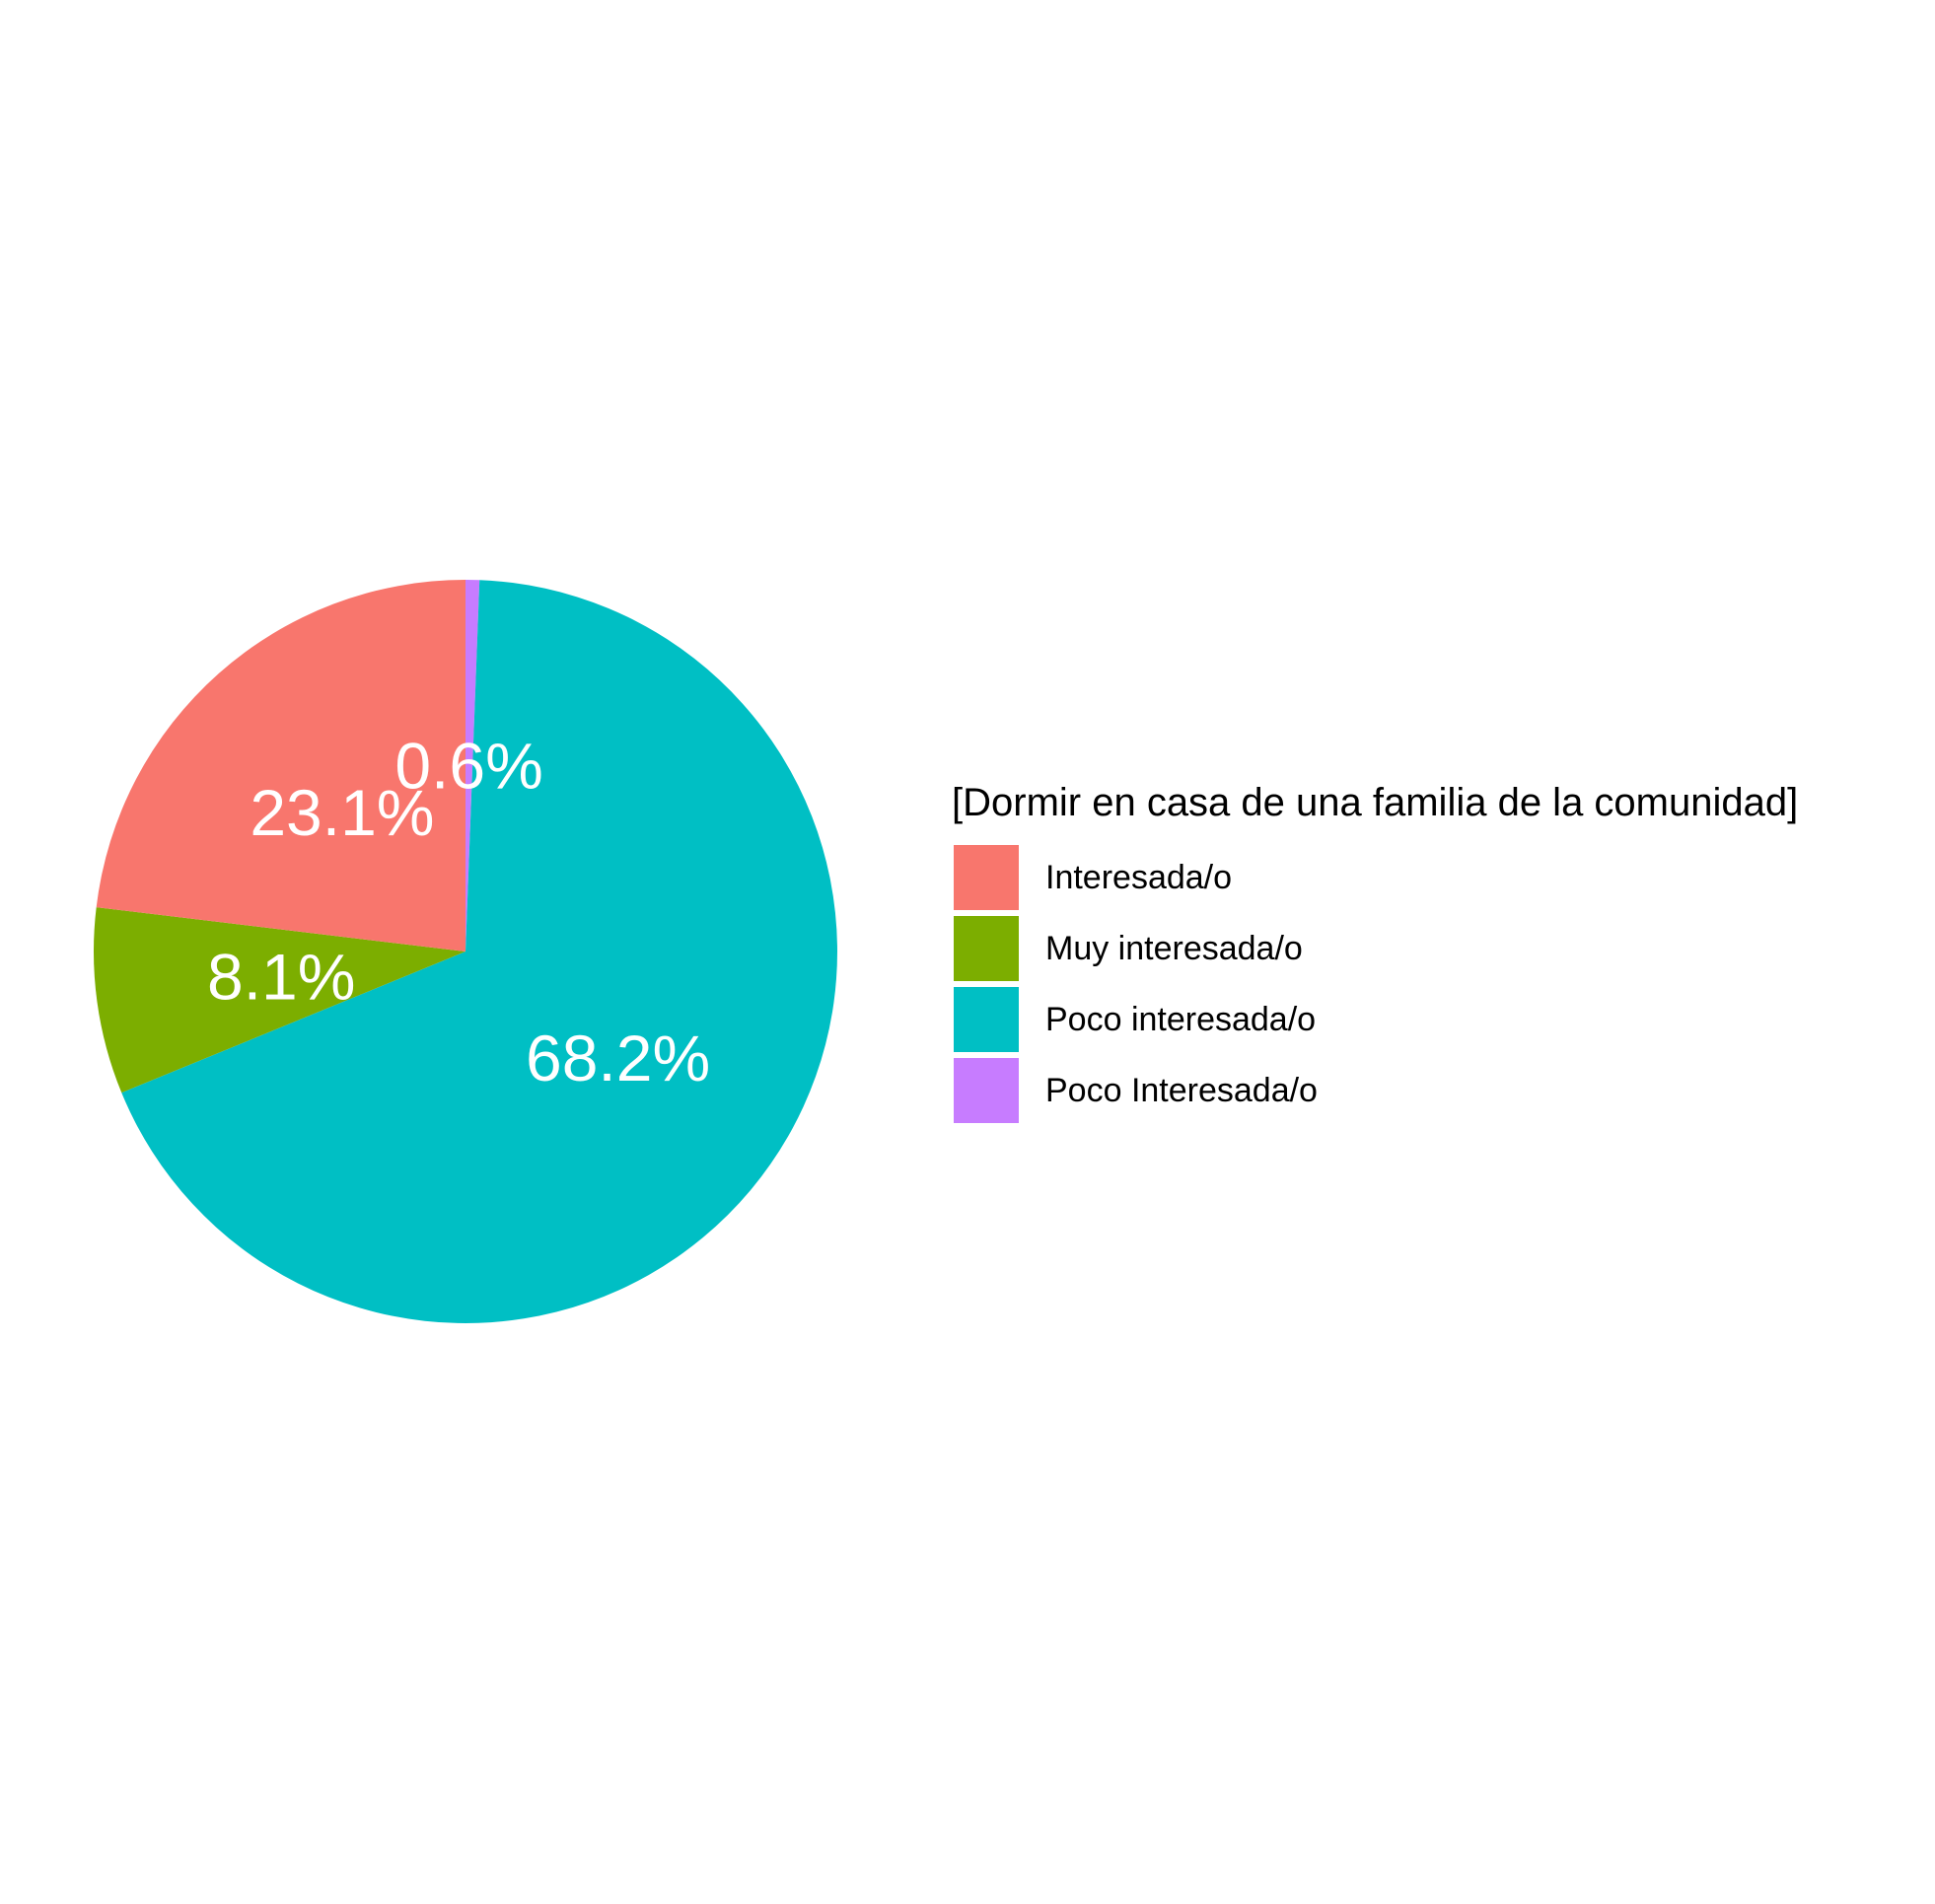 This screenshot has width=1935, height=1904. What do you see at coordinates (281, 766) in the screenshot?
I see `pie-slice-interesada-o` at bounding box center [281, 766].